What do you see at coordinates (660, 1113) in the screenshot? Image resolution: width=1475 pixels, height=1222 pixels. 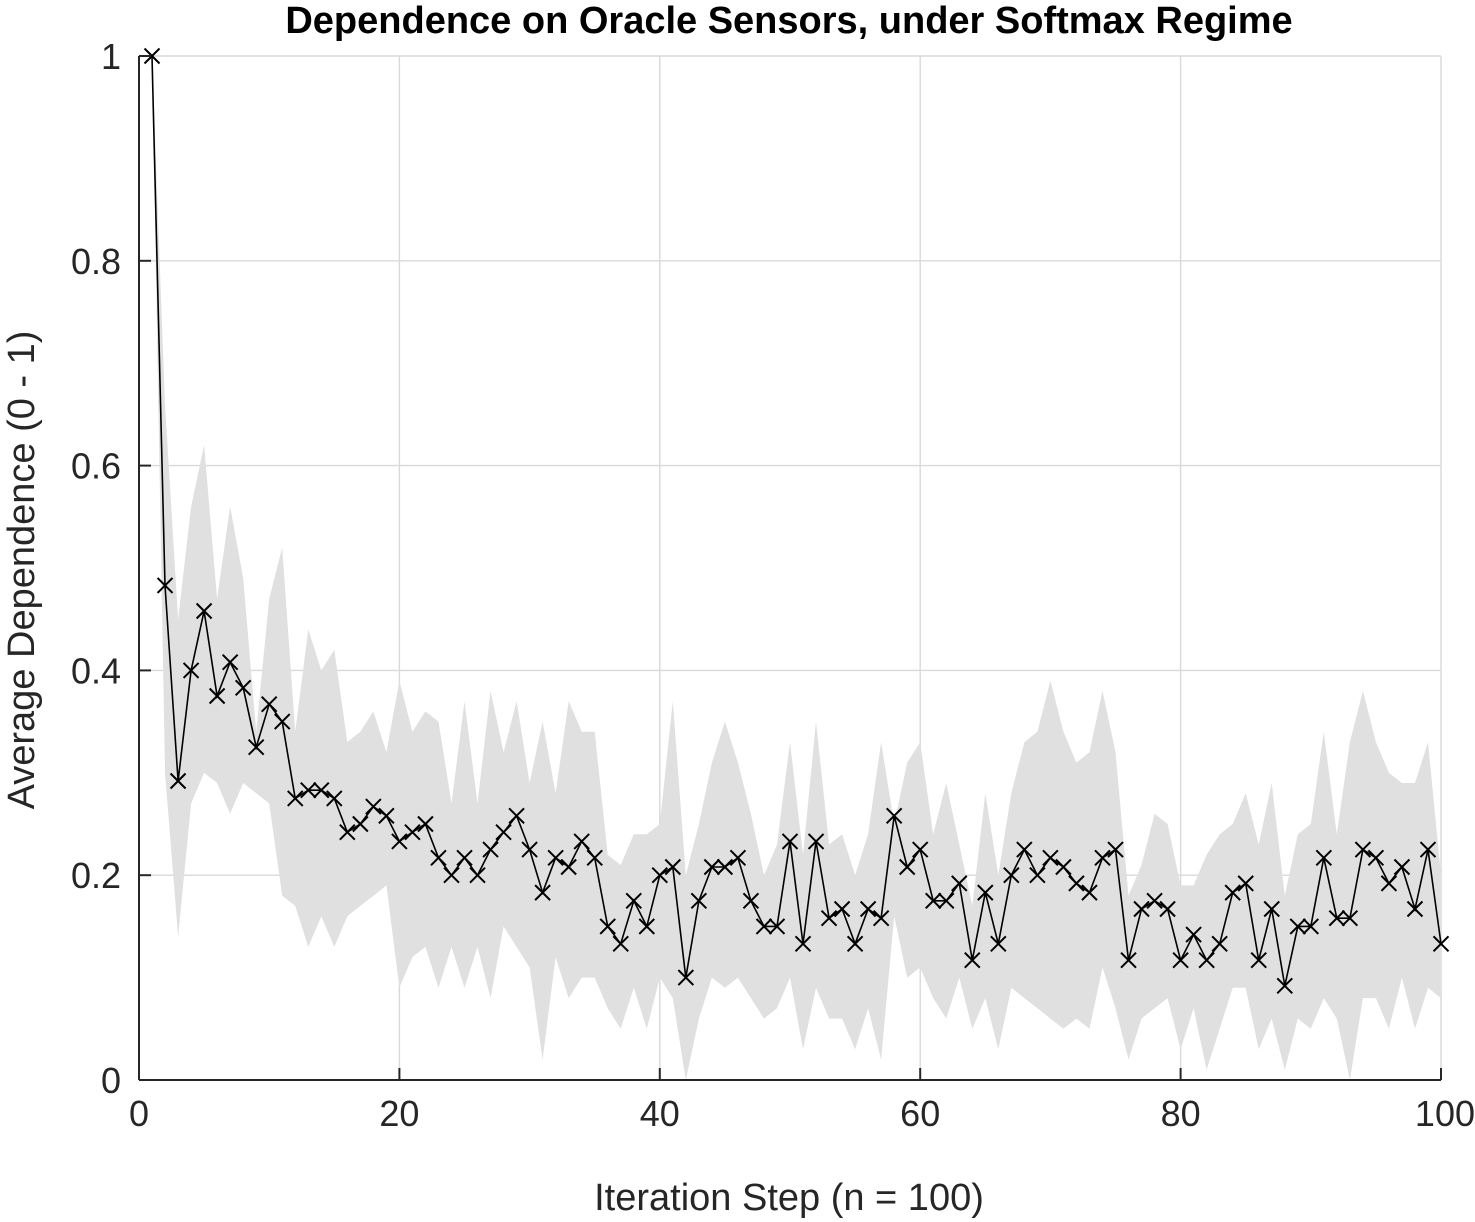 I see `x-tick-label: 40` at bounding box center [660, 1113].